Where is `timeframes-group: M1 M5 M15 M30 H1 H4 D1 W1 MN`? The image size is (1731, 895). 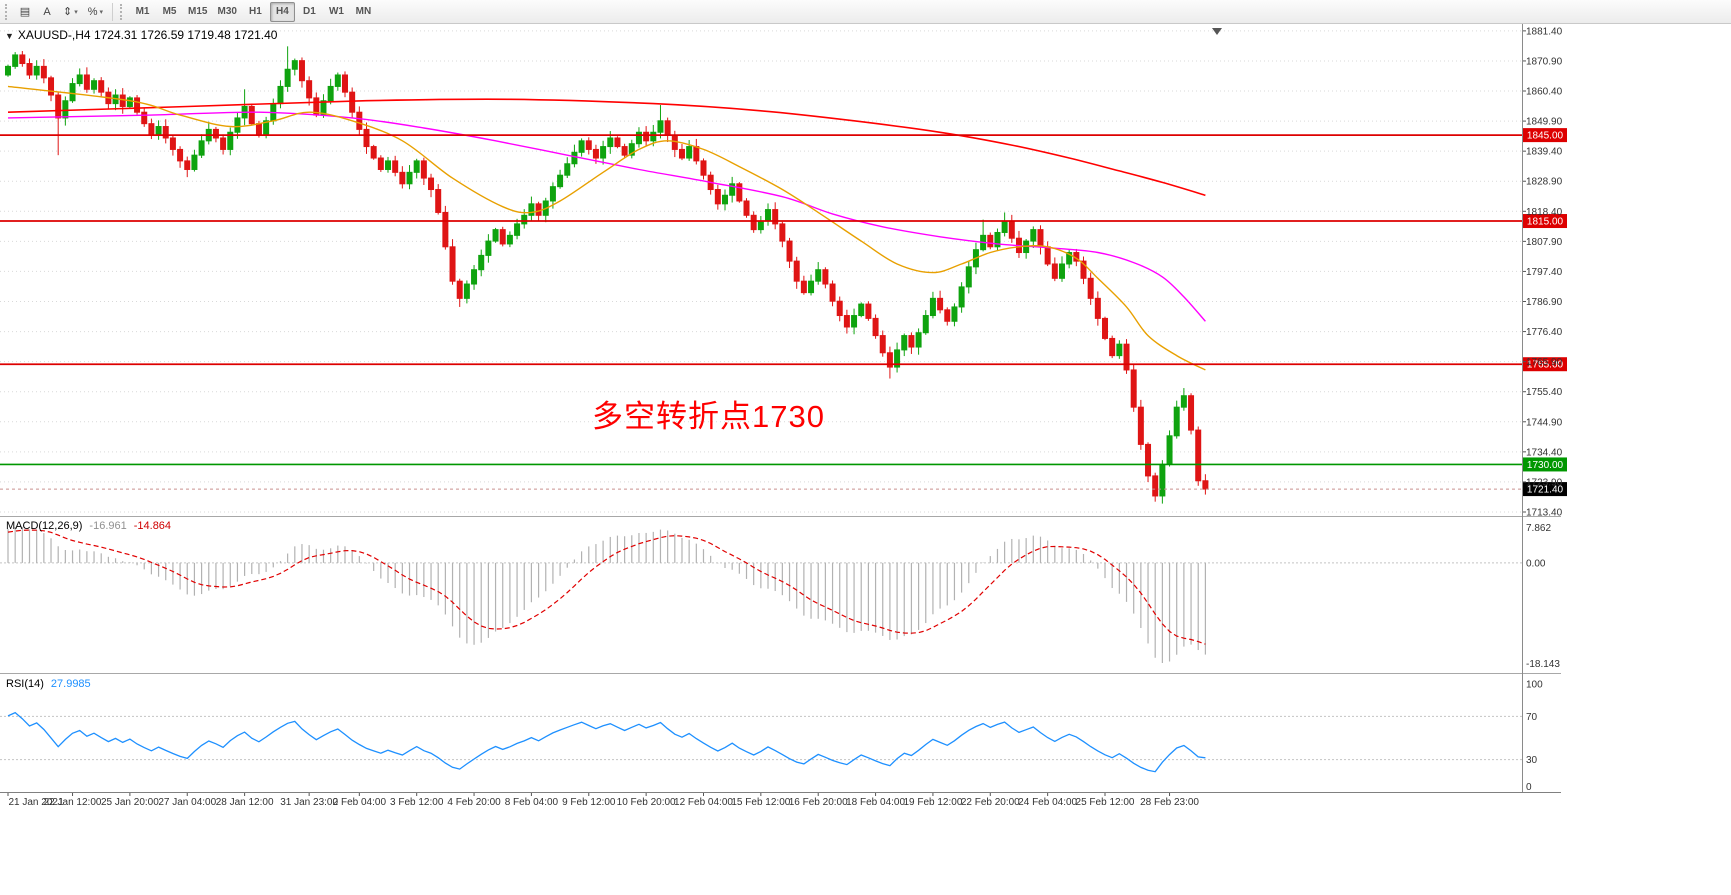 timeframes-group: M1 M5 M15 M30 H1 H4 D1 W1 MN is located at coordinates (253, 11).